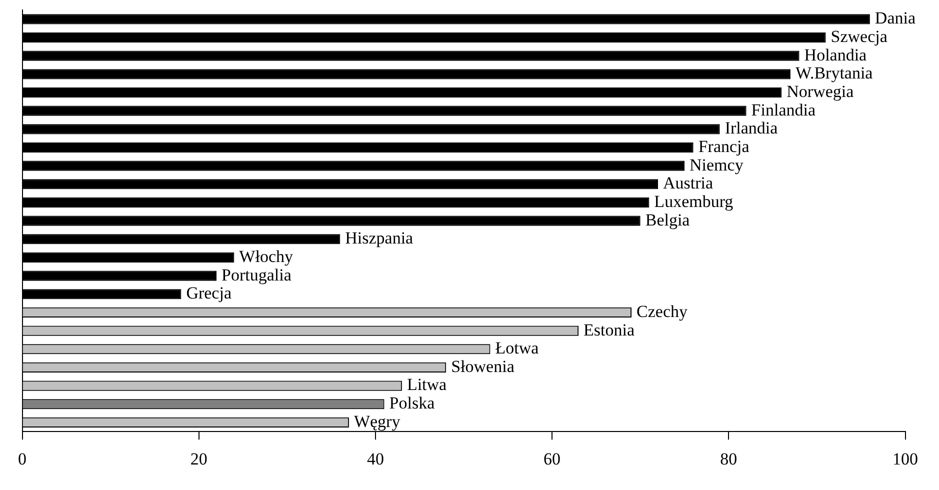 Image resolution: width=939 pixels, height=490 pixels. I want to click on y-tick-label: Hiszpania, so click(379, 238).